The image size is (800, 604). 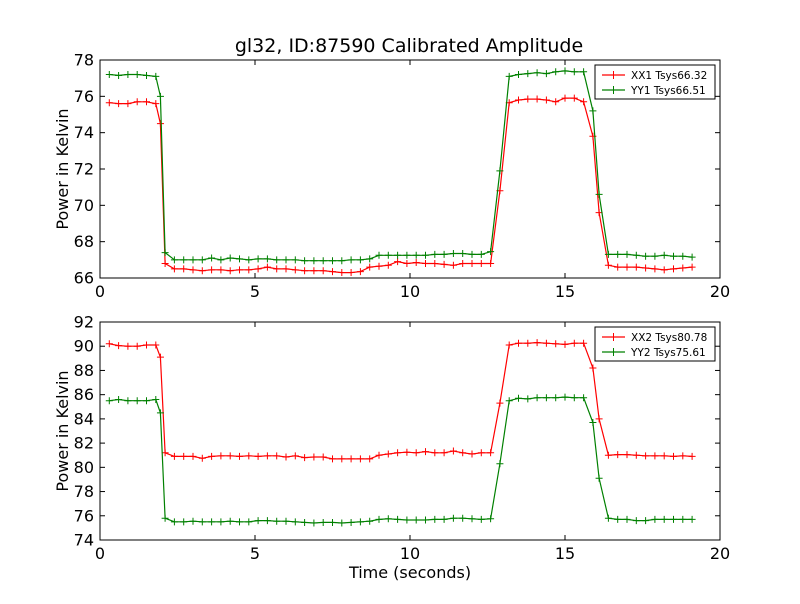 What do you see at coordinates (84, 205) in the screenshot?
I see `y-tick-label: 70` at bounding box center [84, 205].